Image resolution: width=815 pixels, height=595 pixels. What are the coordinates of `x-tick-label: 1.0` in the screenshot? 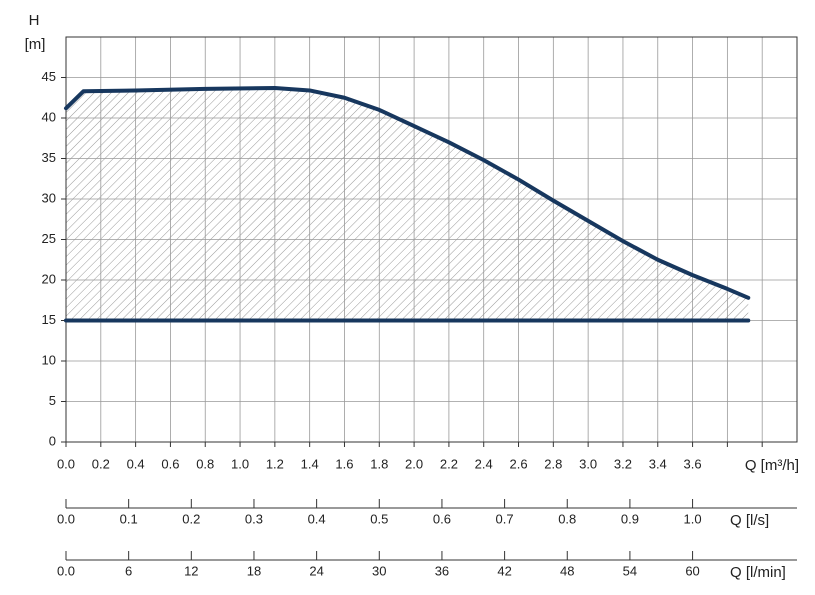 It's located at (240, 463).